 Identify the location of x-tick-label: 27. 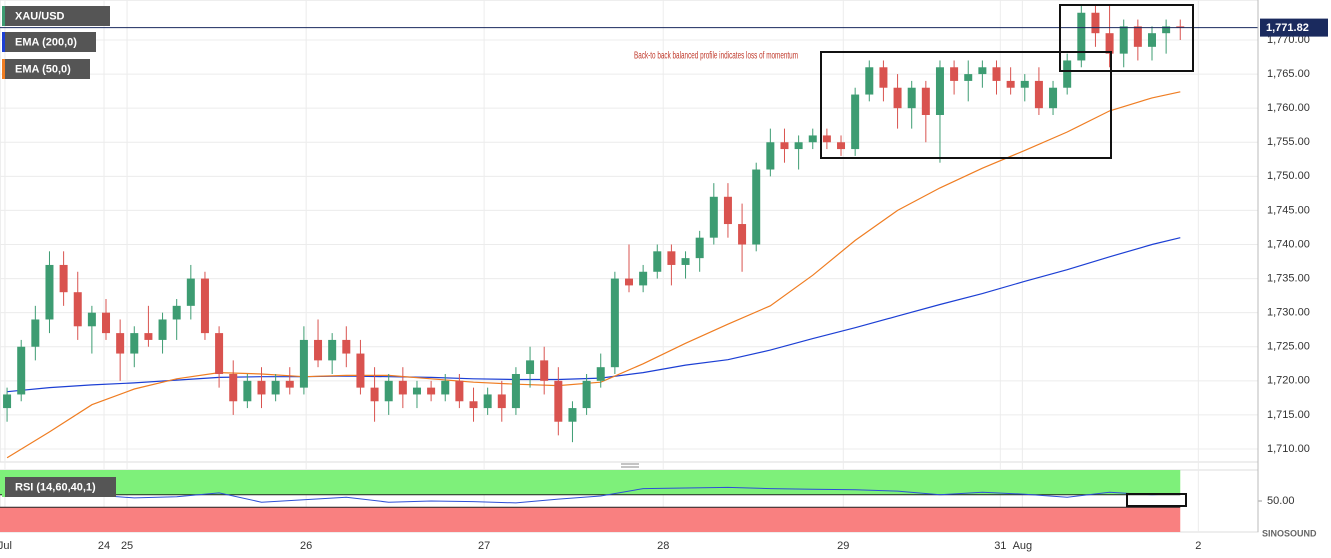
(484, 546).